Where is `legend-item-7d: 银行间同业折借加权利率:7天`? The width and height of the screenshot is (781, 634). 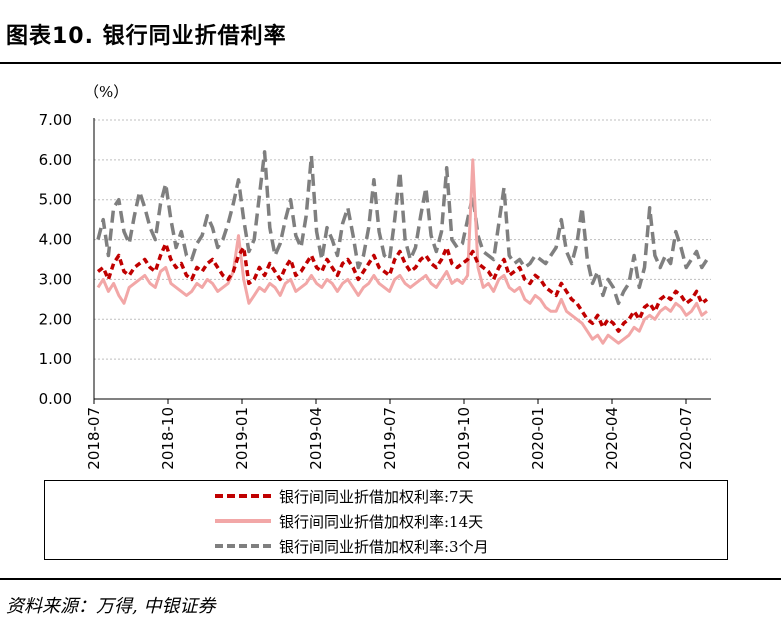
legend-item-7d: 银行间同业折借加权利率:7天 is located at coordinates (344, 496).